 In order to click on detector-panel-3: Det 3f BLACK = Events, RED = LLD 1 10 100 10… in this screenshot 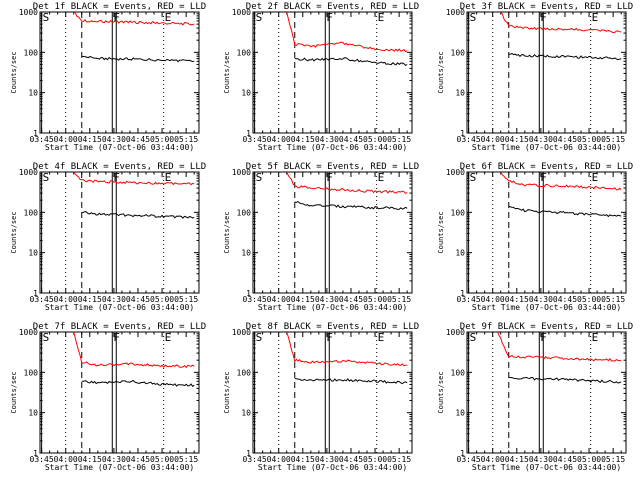, I will do `click(535, 77)`.